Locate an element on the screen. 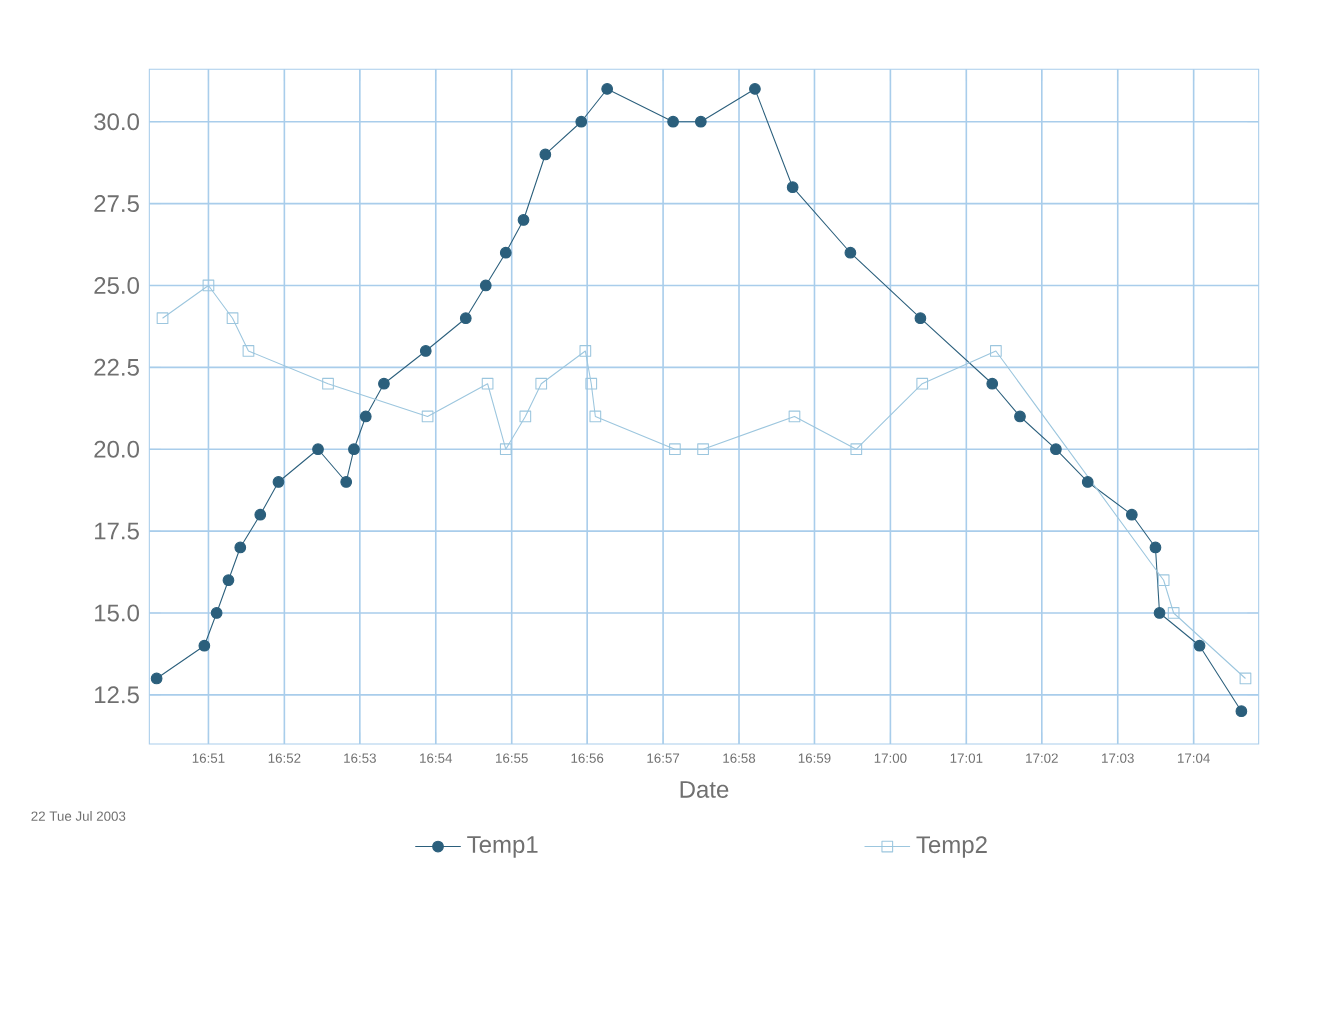 The image size is (1328, 1030). legend-label: Temp2 is located at coordinates (951, 847).